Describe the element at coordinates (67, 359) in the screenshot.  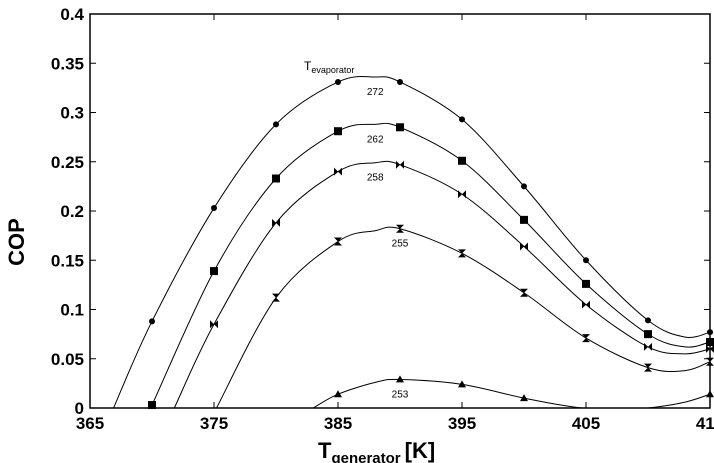
I see `y-tick-label: 0.05` at that location.